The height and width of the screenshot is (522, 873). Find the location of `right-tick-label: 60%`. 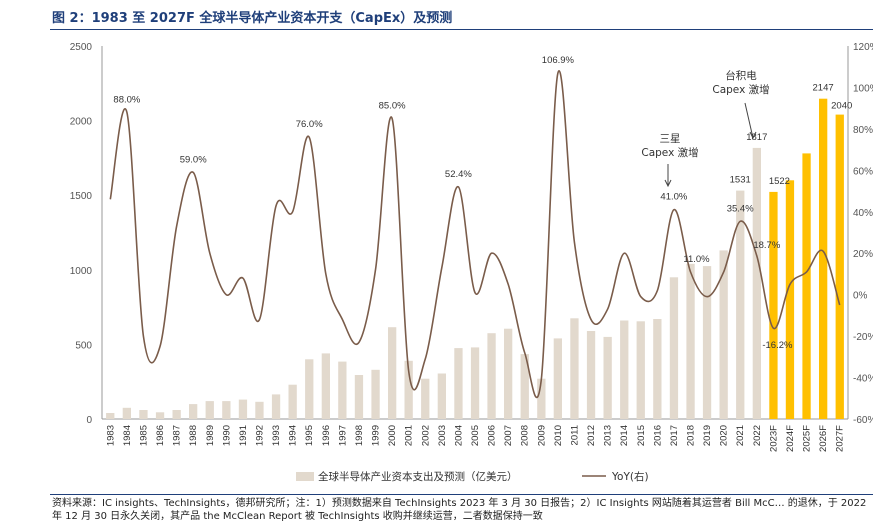

right-tick-label: 60% is located at coordinates (863, 171).